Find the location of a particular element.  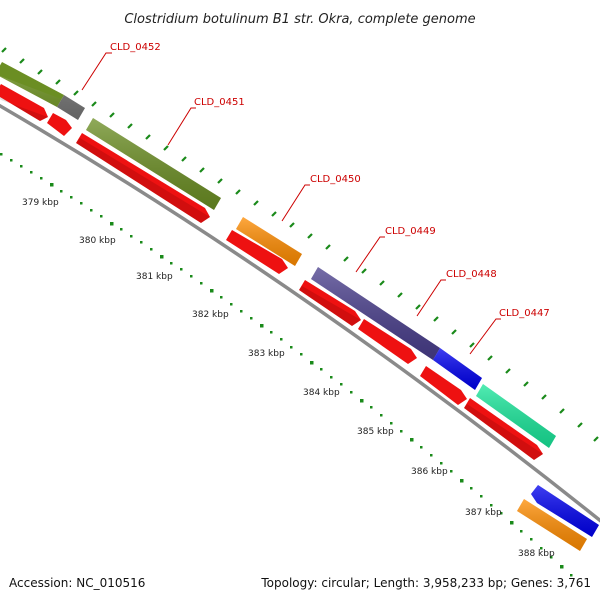

gene-lower-orange is located at coordinates (552, 525).